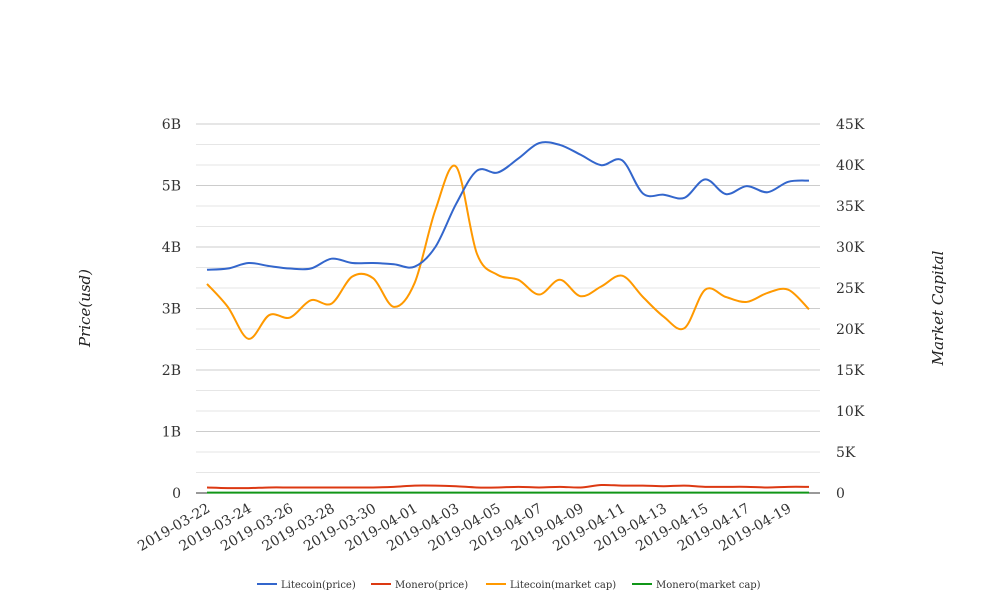 Image resolution: width=1008 pixels, height=616 pixels. What do you see at coordinates (171, 371) in the screenshot?
I see `y-tick-label: 2B` at bounding box center [171, 371].